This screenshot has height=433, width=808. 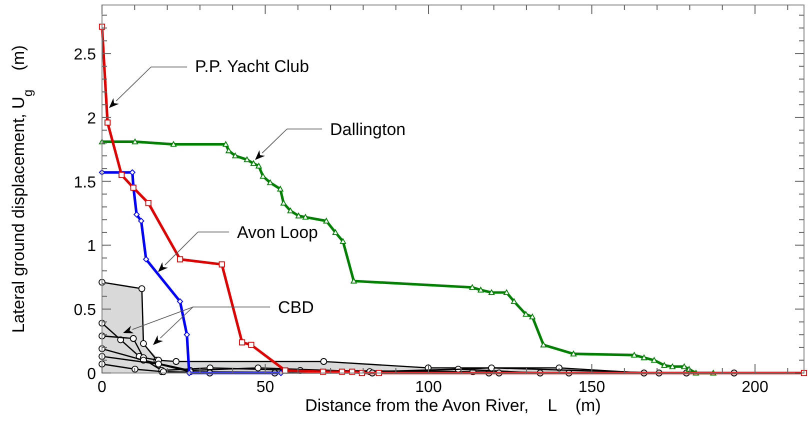 What do you see at coordinates (252, 66) in the screenshot?
I see `annotation: P.P. Yacht Club` at bounding box center [252, 66].